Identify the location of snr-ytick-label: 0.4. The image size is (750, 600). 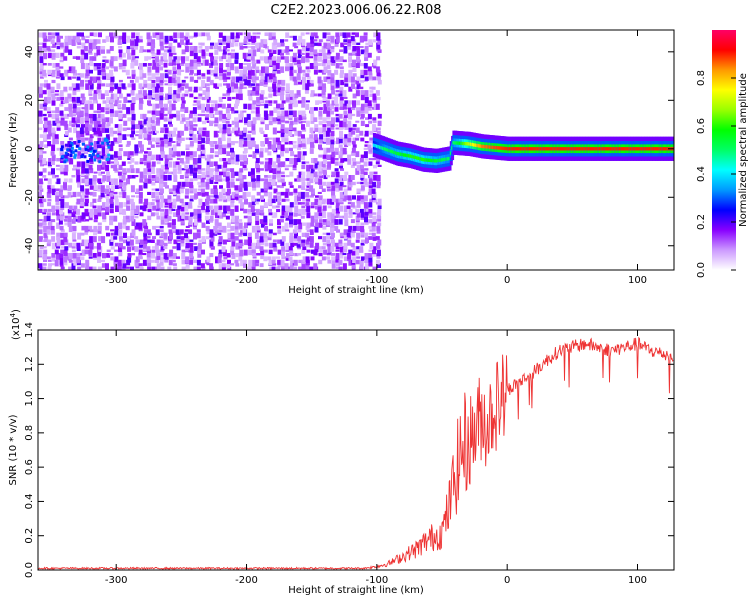
(29, 501).